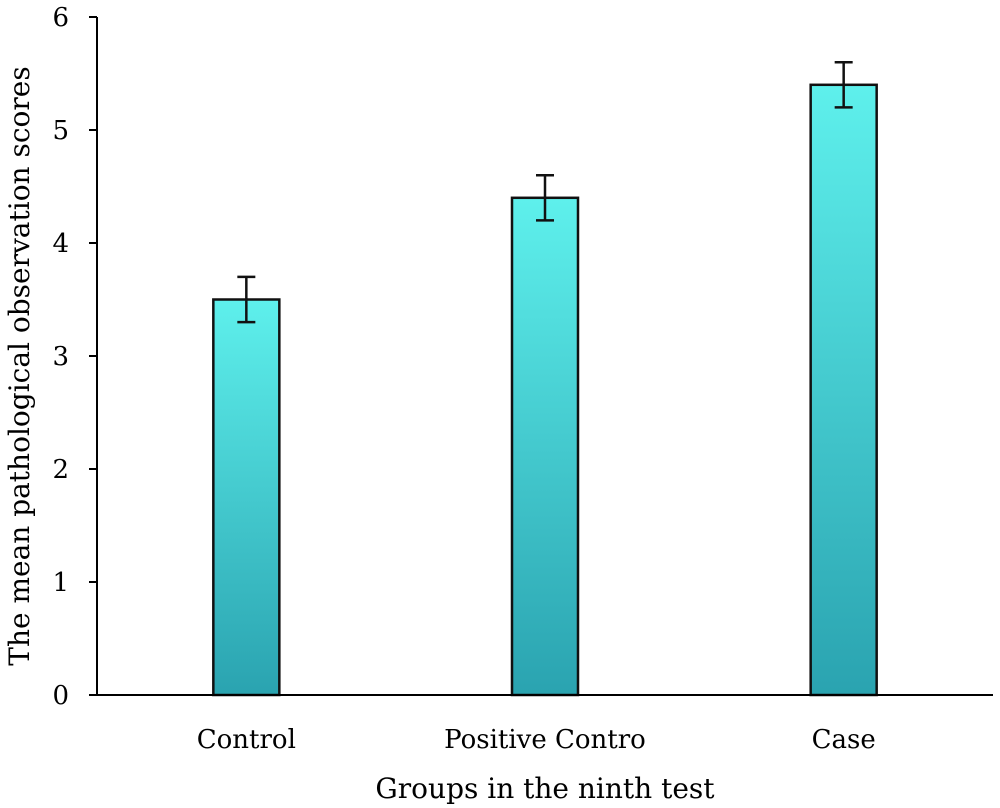 The height and width of the screenshot is (808, 1000). I want to click on x-axis-title: Groups in the ninth test, so click(545, 788).